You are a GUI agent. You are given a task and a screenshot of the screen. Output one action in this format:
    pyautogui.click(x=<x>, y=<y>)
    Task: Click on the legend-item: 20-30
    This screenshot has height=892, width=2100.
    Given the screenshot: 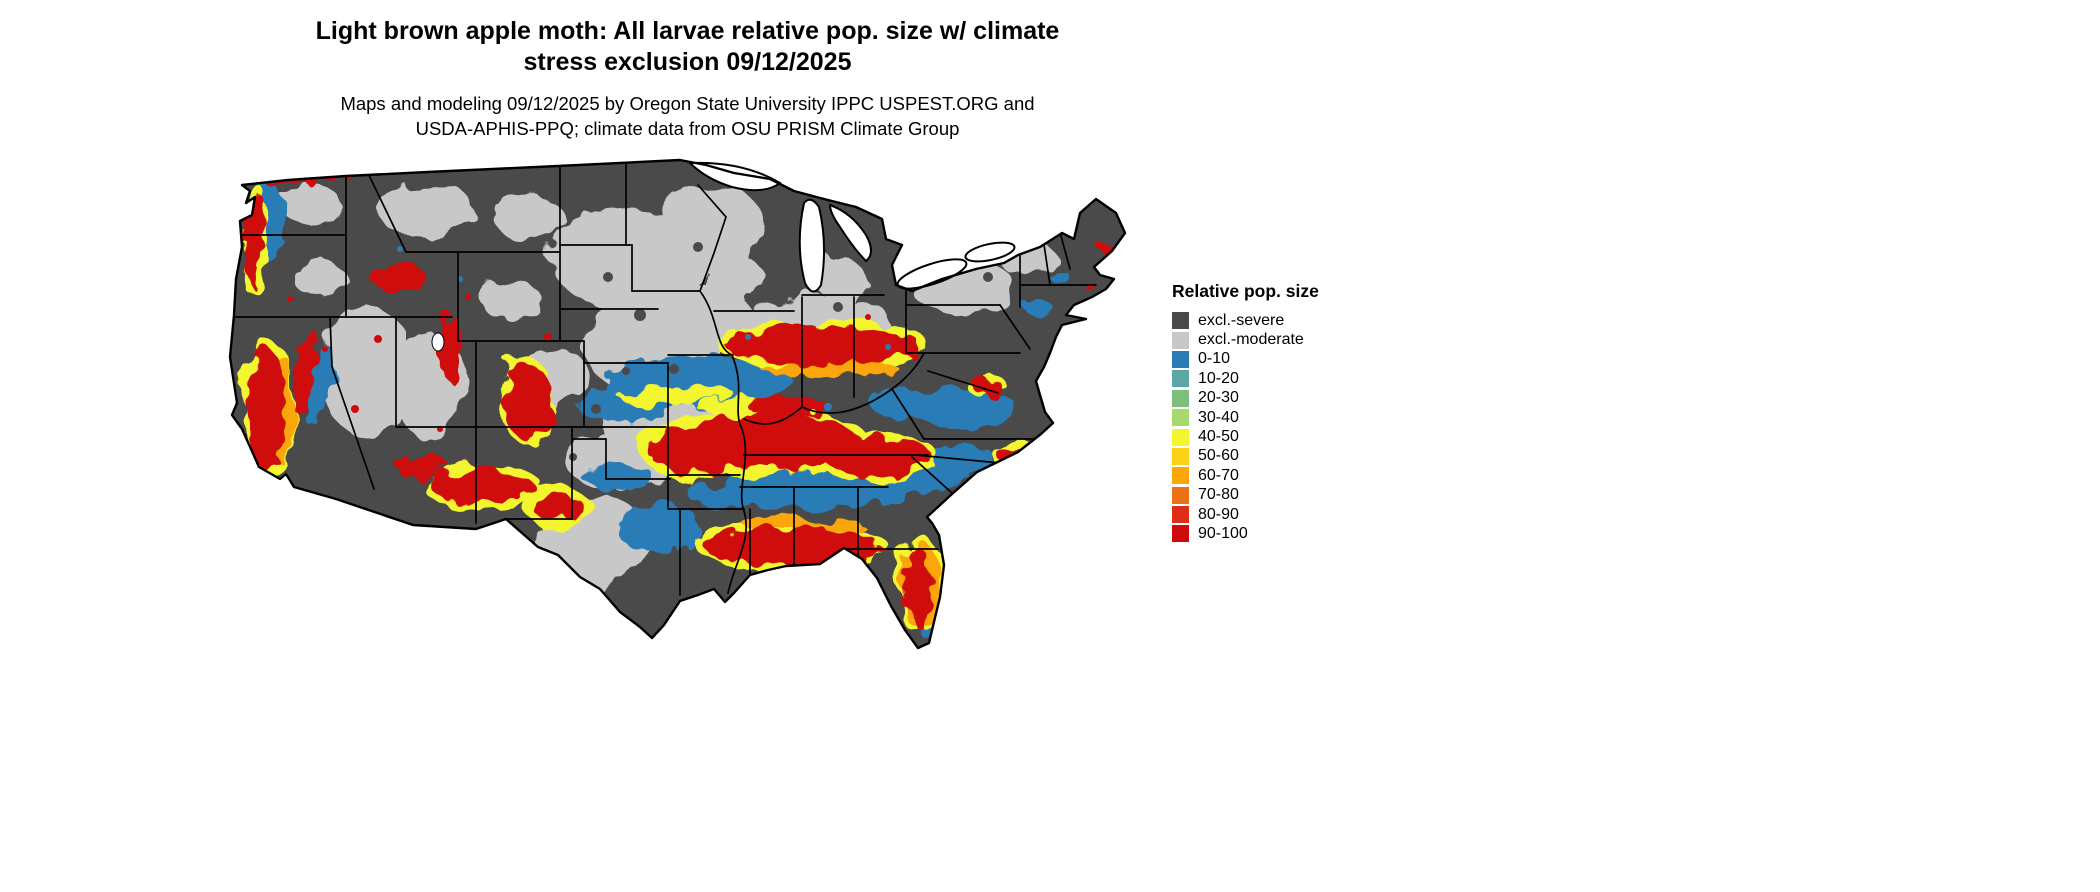 What is the action you would take?
    pyautogui.click(x=1287, y=398)
    